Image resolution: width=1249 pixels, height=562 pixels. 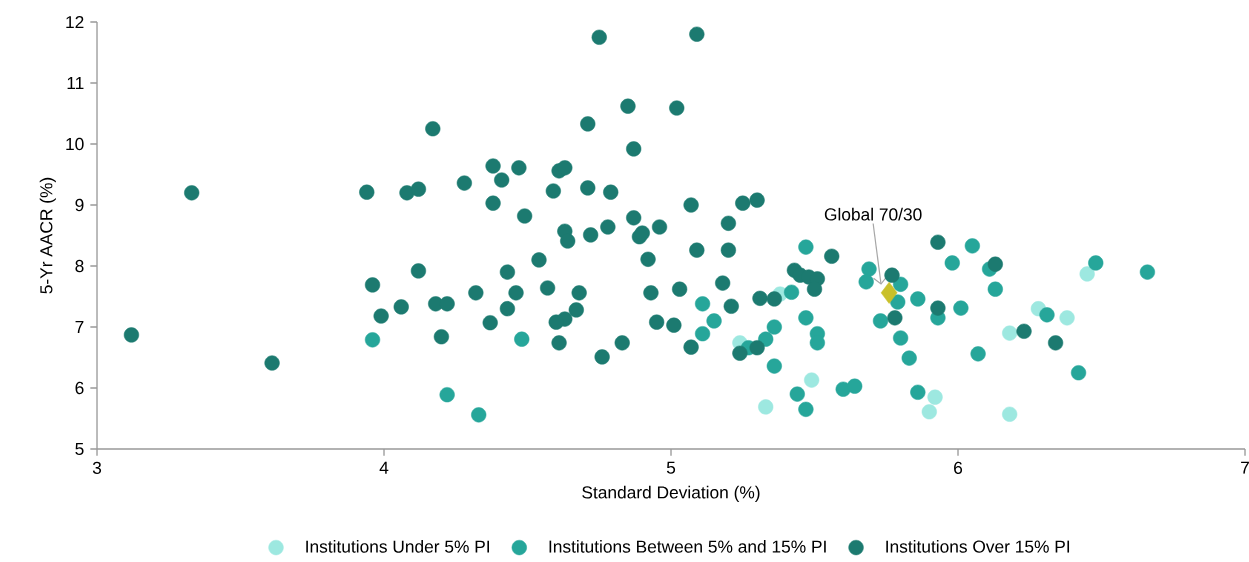 What do you see at coordinates (79, 205) in the screenshot?
I see `y-tick-label: 9` at bounding box center [79, 205].